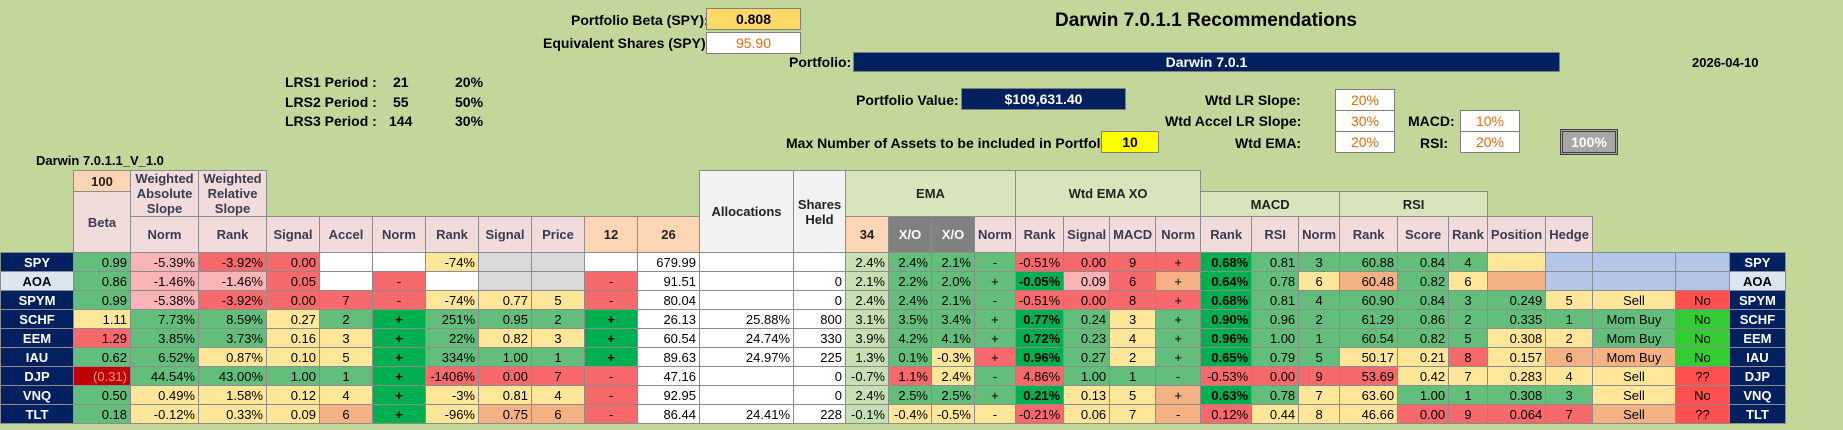 The width and height of the screenshot is (1843, 430). What do you see at coordinates (668, 338) in the screenshot?
I see `cell-price: 60.54` at bounding box center [668, 338].